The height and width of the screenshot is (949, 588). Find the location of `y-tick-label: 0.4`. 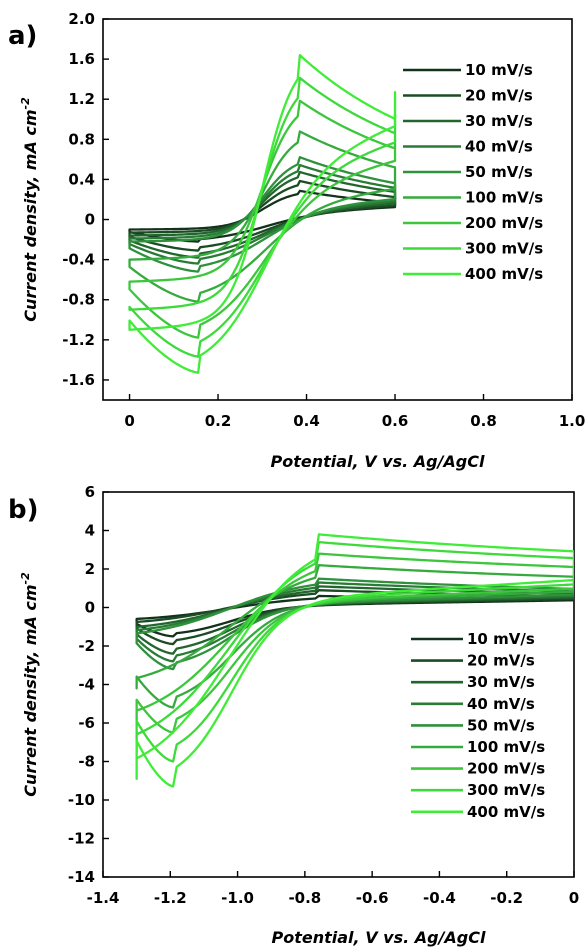

y-tick-label: 0.4 is located at coordinates (81, 179).